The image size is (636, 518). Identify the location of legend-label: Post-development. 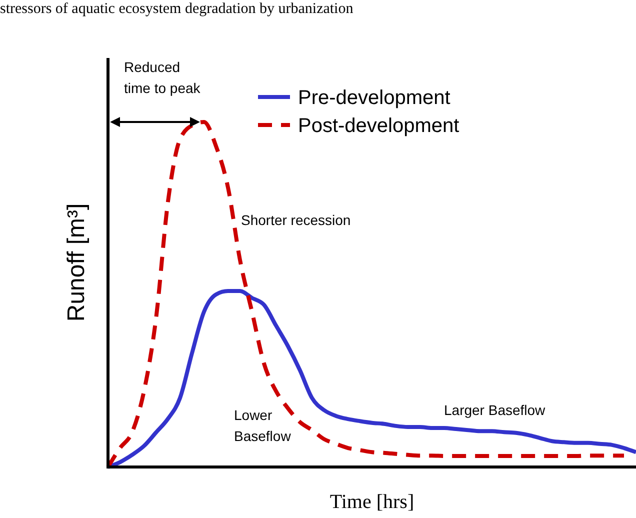
(379, 126).